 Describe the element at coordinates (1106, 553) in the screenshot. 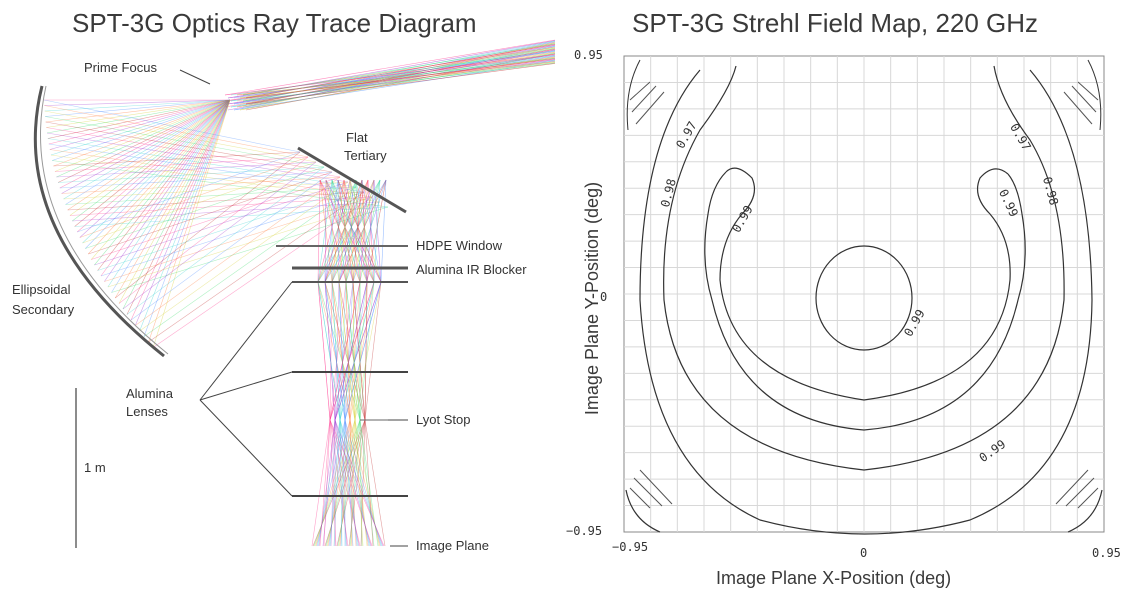

I see `x-tick-right: 0.95` at that location.